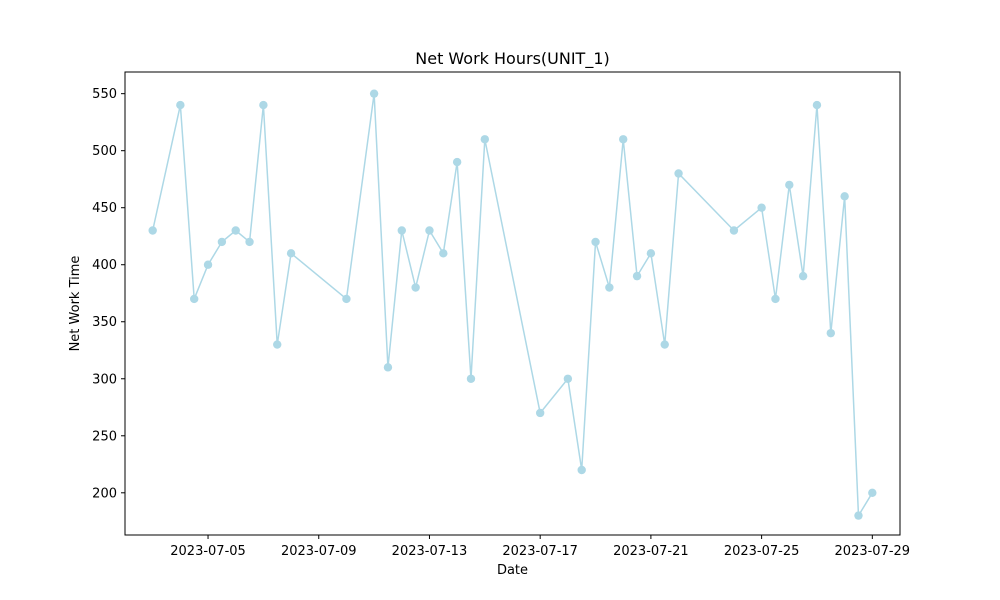 The width and height of the screenshot is (1000, 600). I want to click on y-axis-label: Net Work Time, so click(75, 304).